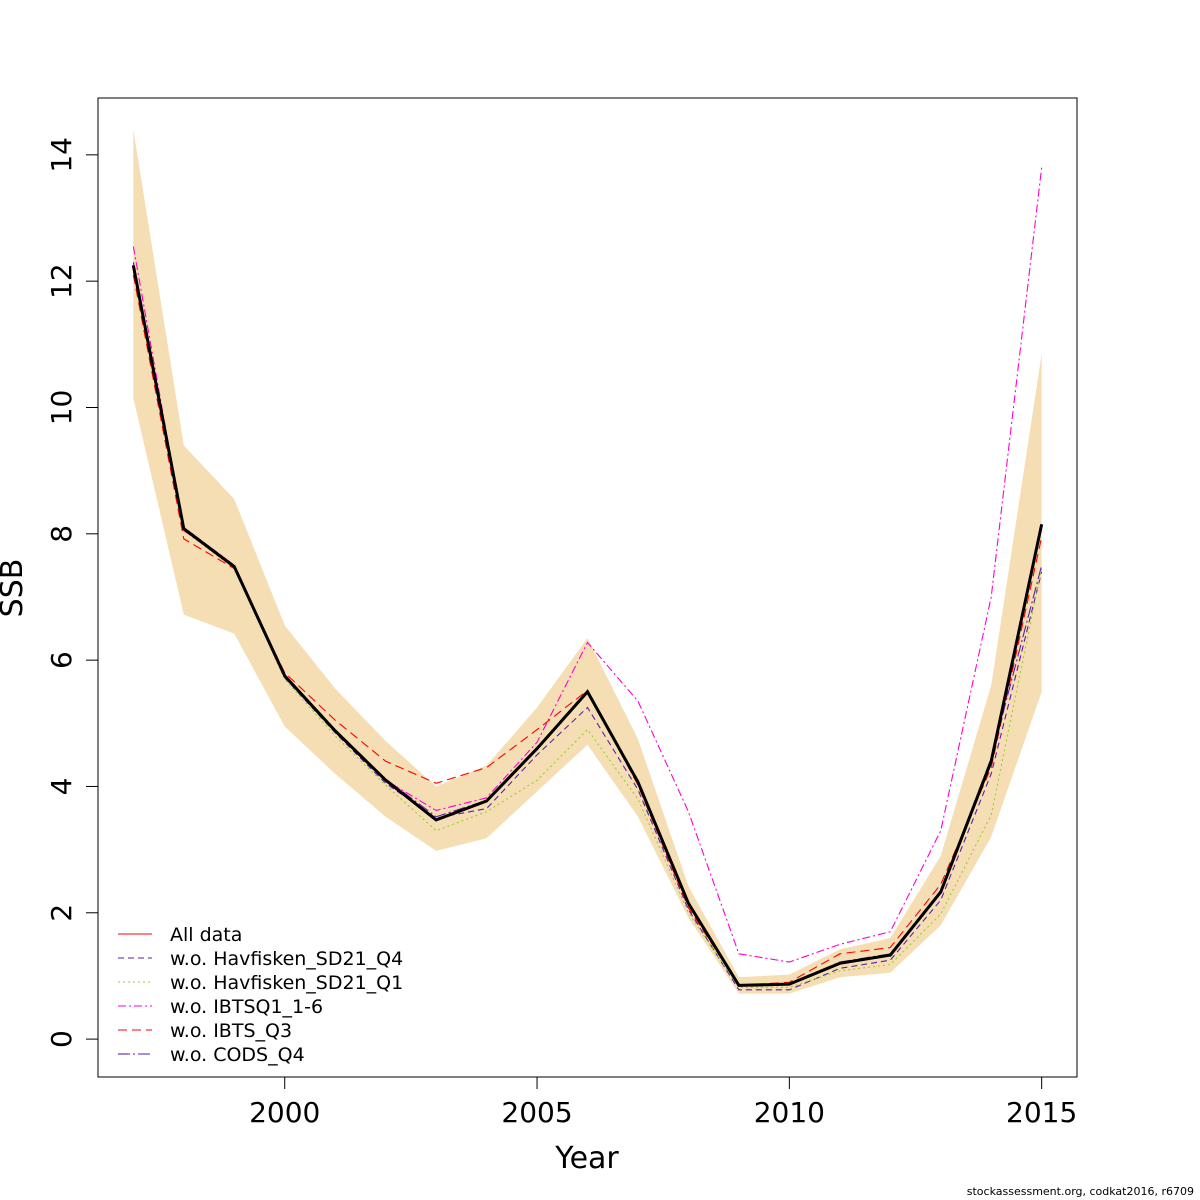 This screenshot has height=1200, width=1200. Describe the element at coordinates (61, 1039) in the screenshot. I see `y-tick-label: 0` at that location.